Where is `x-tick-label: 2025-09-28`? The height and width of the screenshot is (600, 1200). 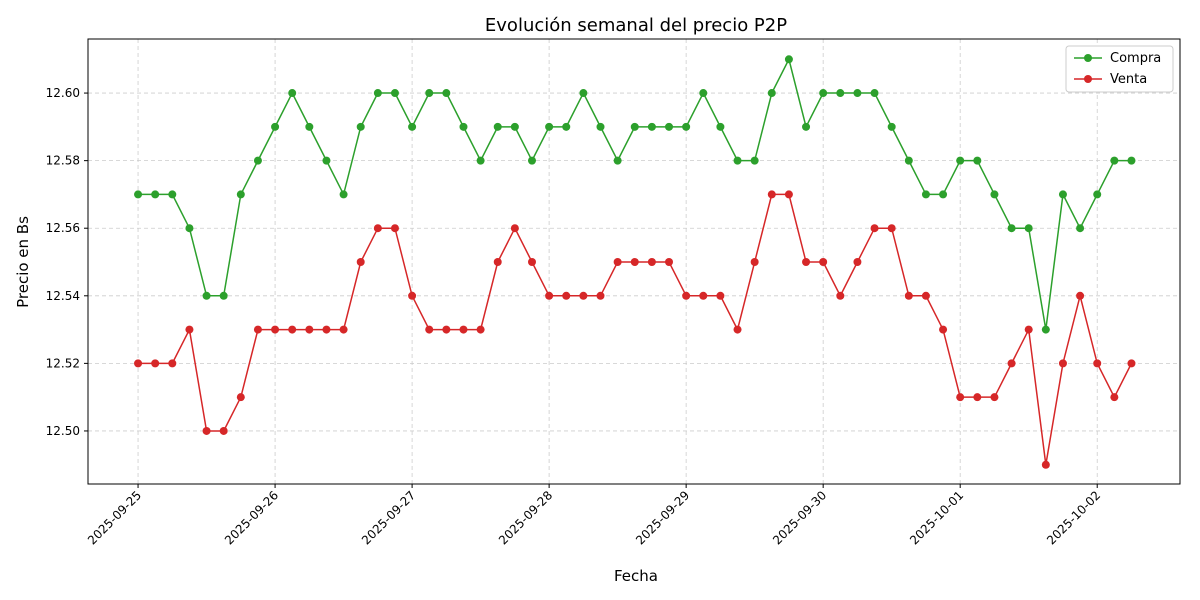
x-tick-label: 2025-09-28 is located at coordinates (525, 517).